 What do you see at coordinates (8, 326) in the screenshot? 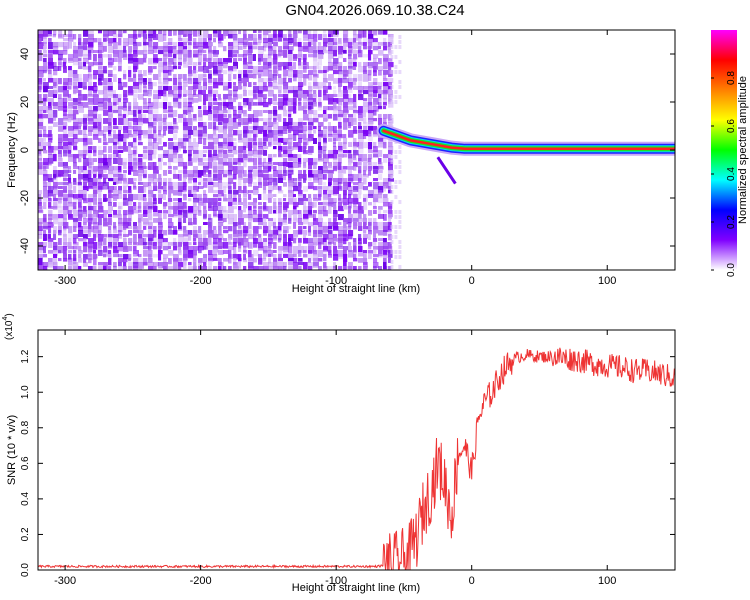
I see `snr-scale-factor: (x104)` at bounding box center [8, 326].